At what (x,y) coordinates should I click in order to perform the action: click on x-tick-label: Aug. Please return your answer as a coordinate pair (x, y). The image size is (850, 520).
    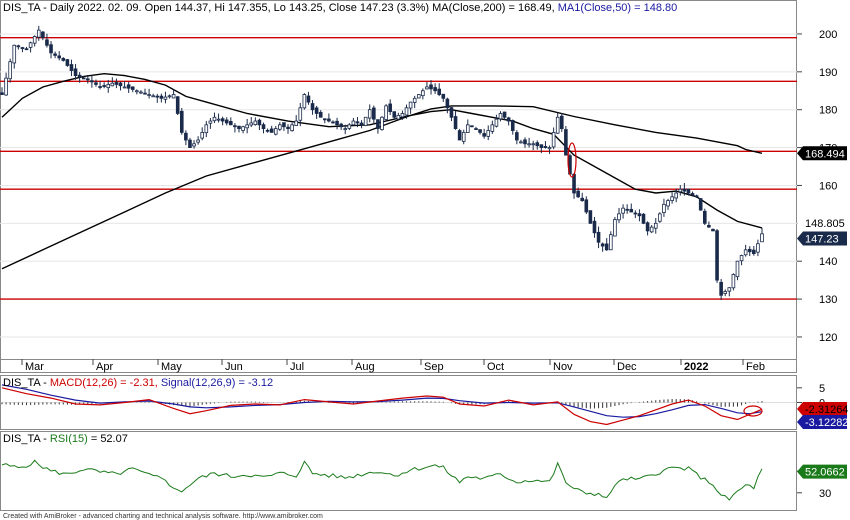
    Looking at the image, I should click on (365, 367).